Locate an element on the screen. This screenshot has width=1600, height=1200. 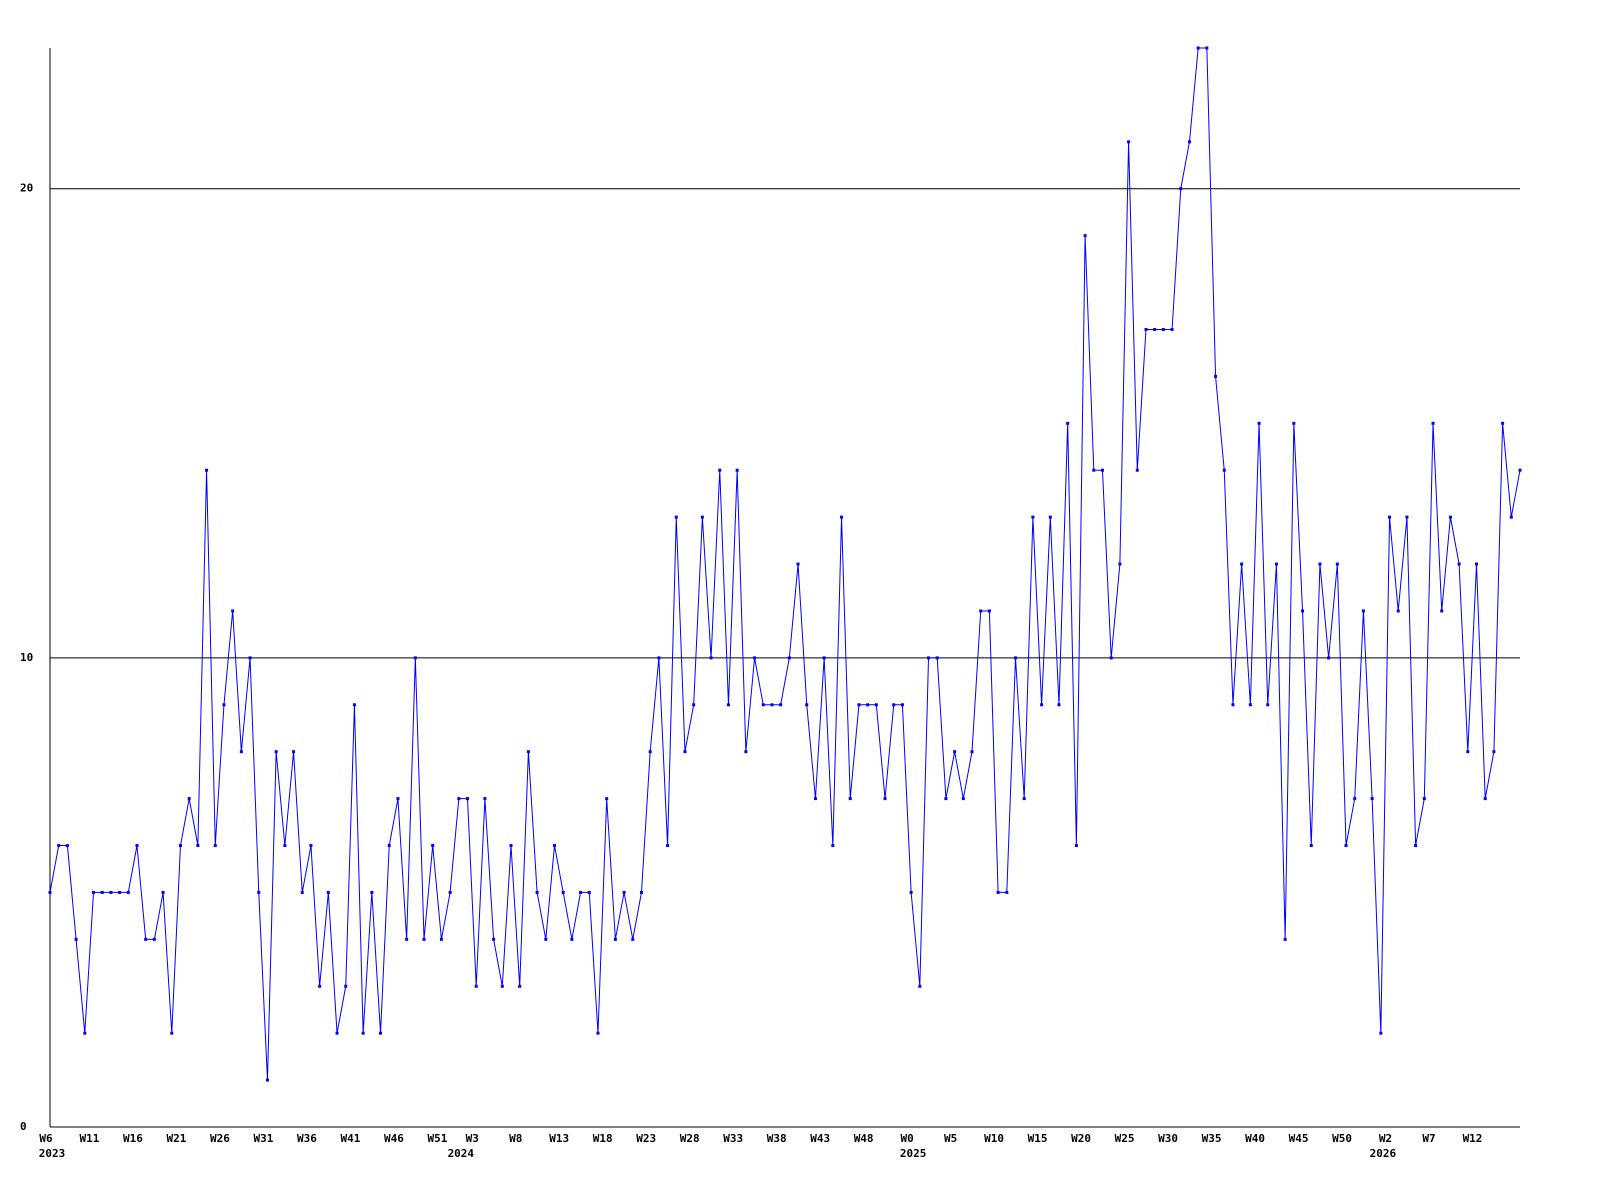
x-tick-label: W13 is located at coordinates (559, 1138).